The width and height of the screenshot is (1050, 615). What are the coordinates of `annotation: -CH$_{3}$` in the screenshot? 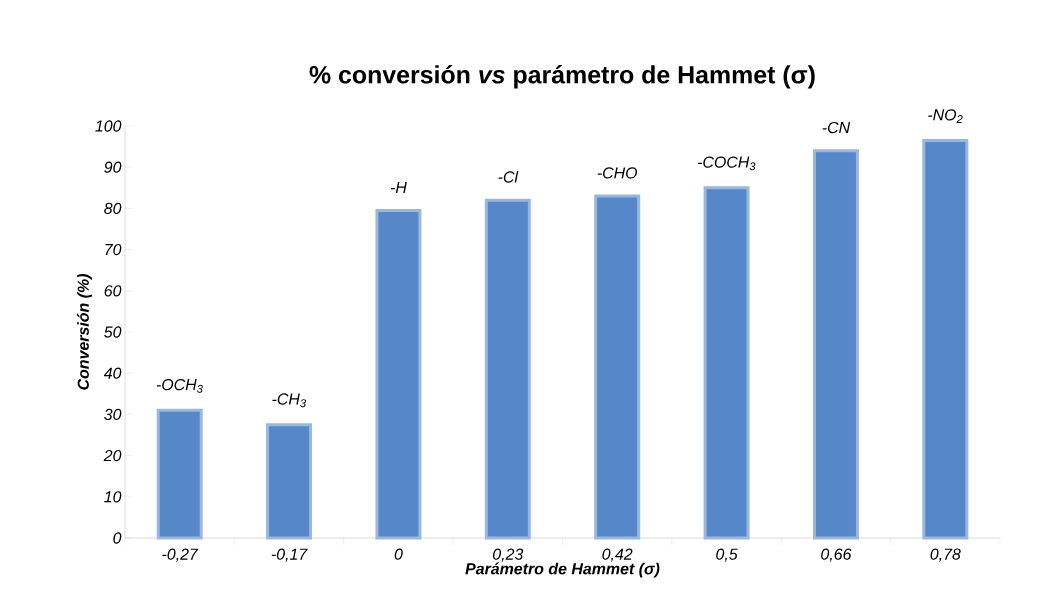 It's located at (289, 400).